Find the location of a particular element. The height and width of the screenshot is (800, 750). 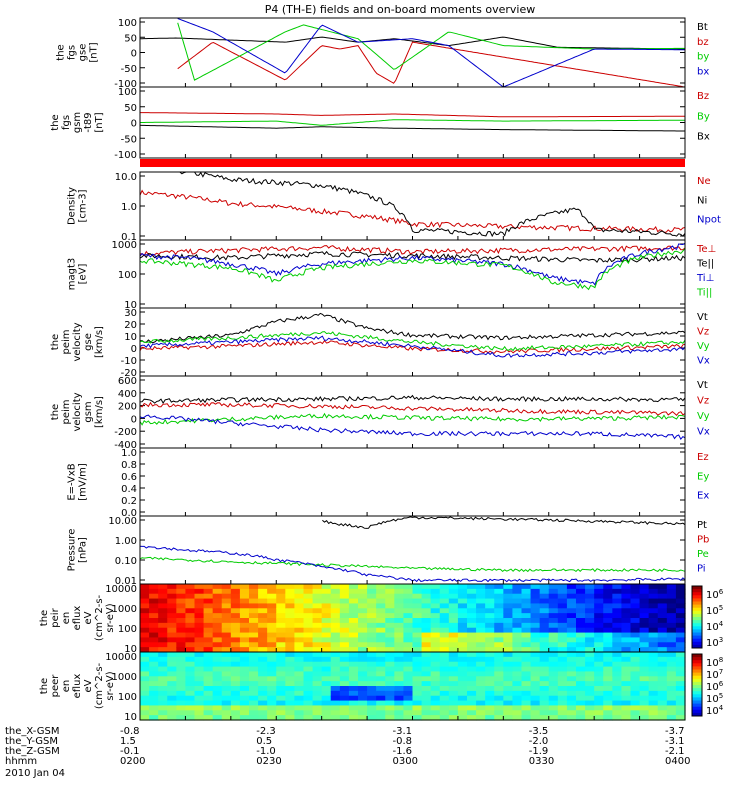

footer-tick: -0.1 is located at coordinates (130, 751).